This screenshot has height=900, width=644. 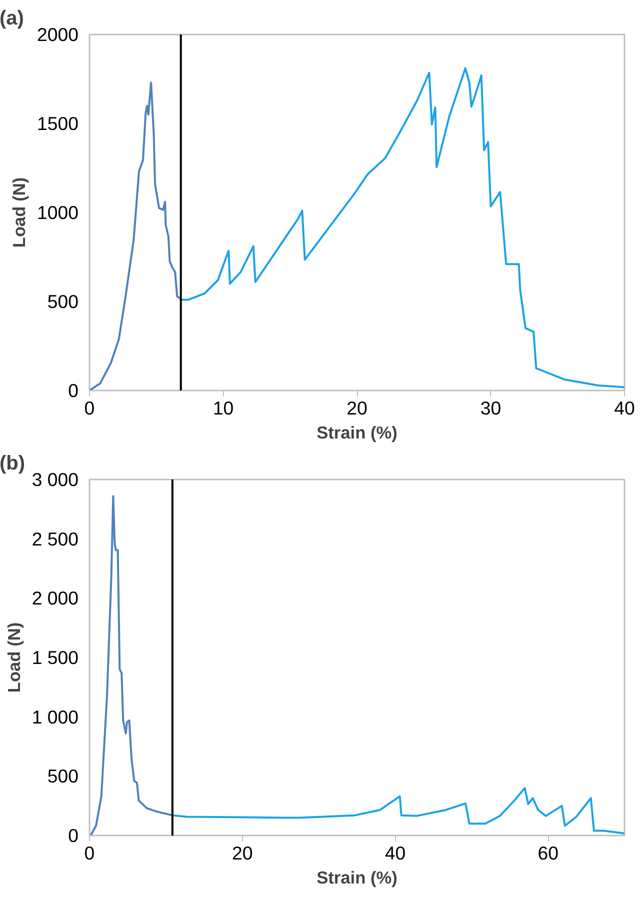 I want to click on y-tick-label: 3 000, so click(x=55, y=479).